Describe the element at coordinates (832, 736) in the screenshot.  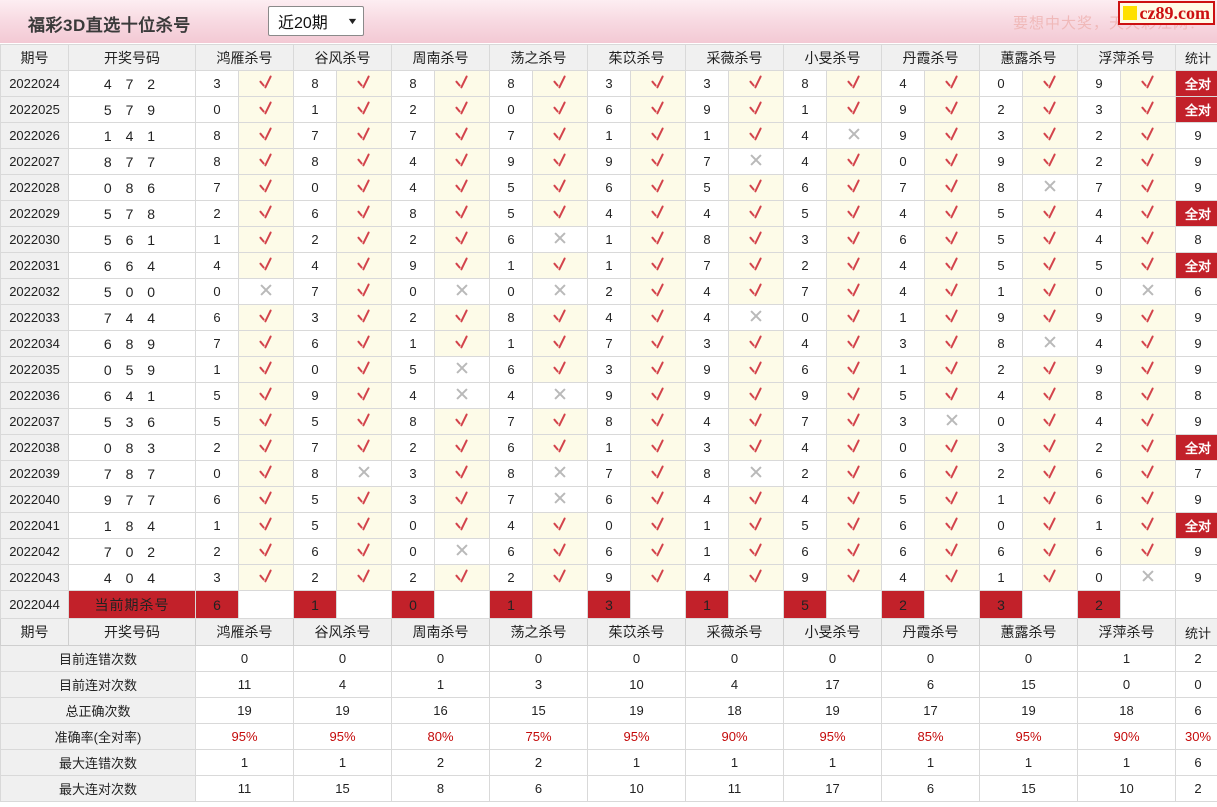
I see `footer-stat-value: 95%` at that location.